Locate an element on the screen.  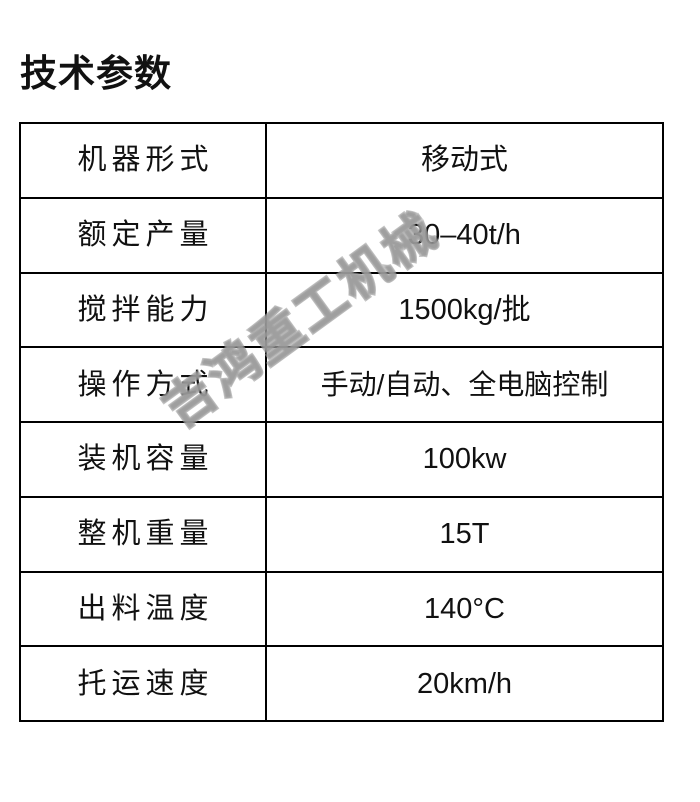
parameter-label: 搅拌能力 is located at coordinates (145, 309).